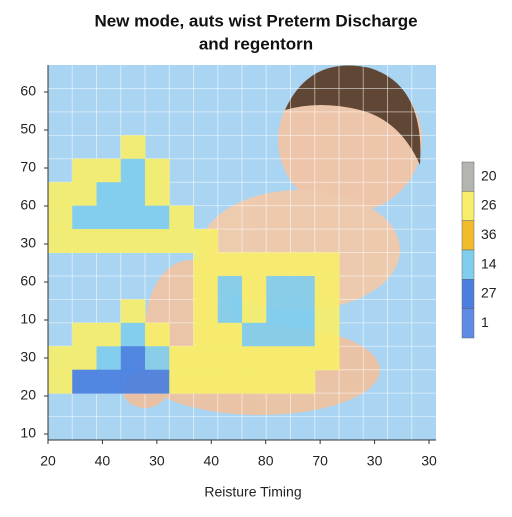 The image size is (512, 517). I want to click on y-tick-label: 70, so click(28, 167).